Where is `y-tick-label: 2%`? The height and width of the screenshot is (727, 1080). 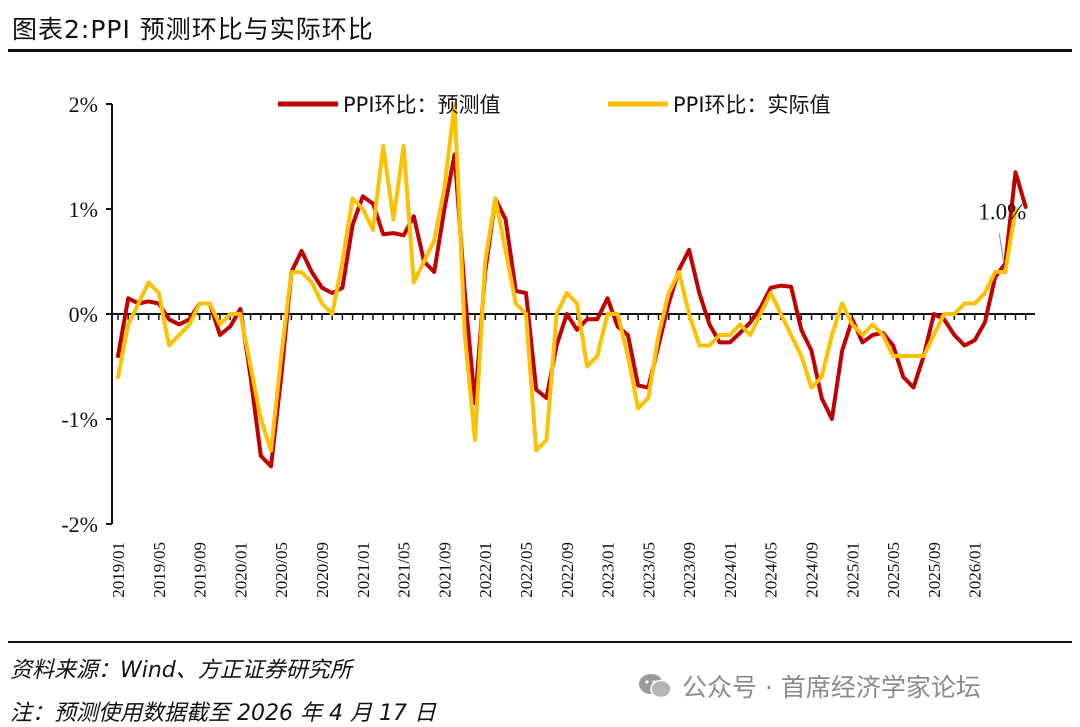 y-tick-label: 2% is located at coordinates (83, 104).